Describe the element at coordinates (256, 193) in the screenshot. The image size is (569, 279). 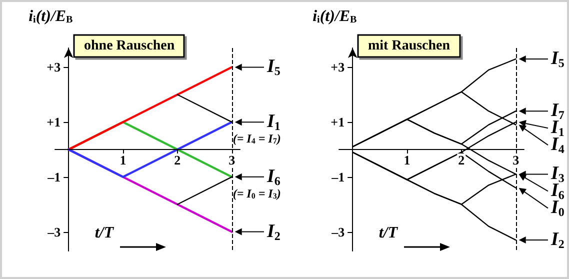
I see `annotation: (= I0 = I3)` at that location.